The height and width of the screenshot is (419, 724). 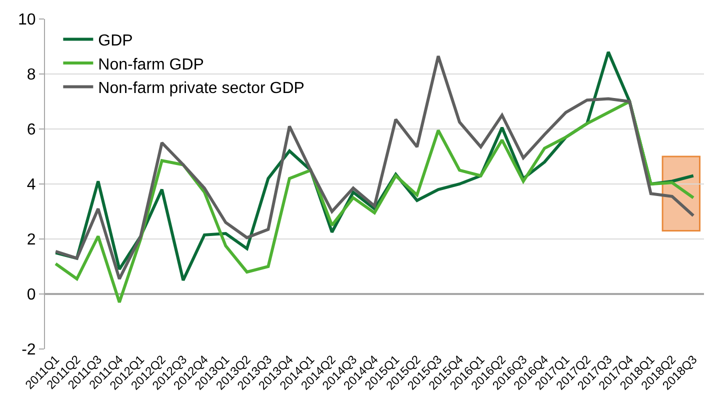 What do you see at coordinates (31, 185) in the screenshot?
I see `y-tick-label: 4` at bounding box center [31, 185].